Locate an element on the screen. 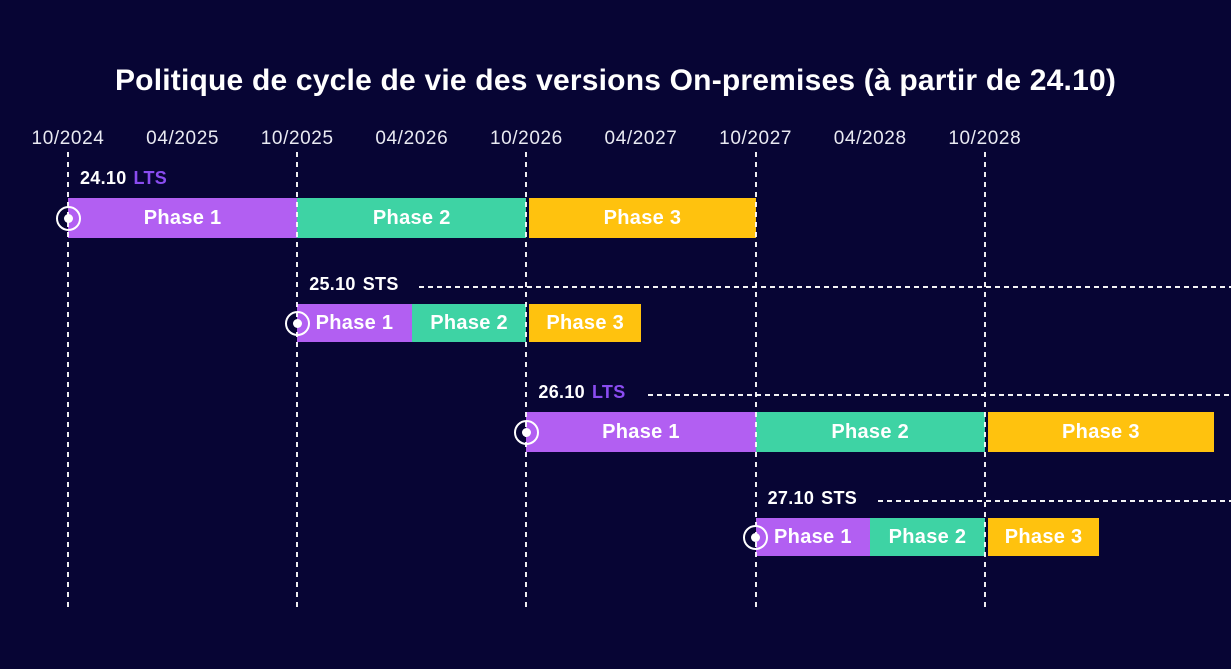  version-label: 25.10 STS is located at coordinates (353, 284).